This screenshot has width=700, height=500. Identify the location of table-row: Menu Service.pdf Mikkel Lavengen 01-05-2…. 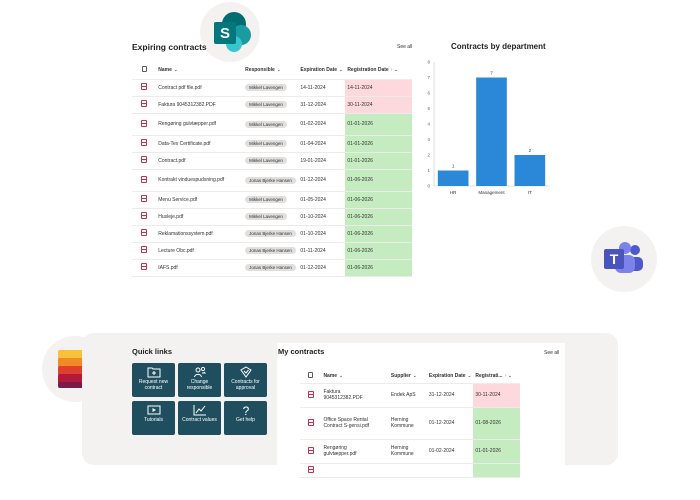
(272, 200).